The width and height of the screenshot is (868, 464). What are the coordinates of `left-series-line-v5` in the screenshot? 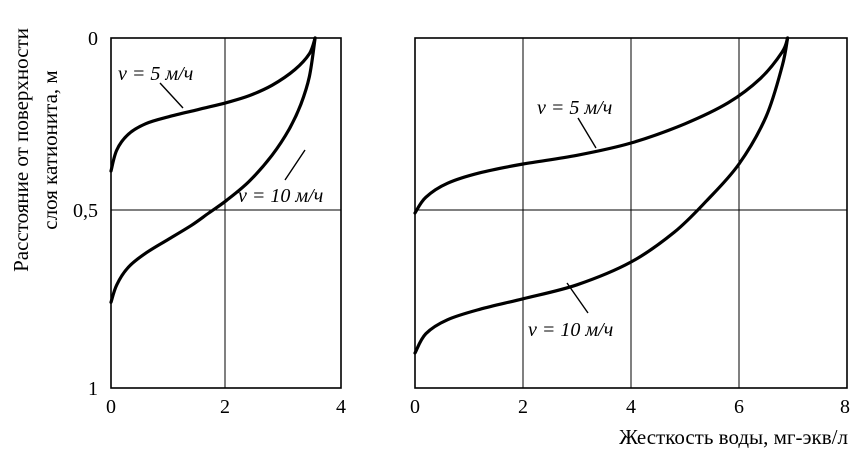 It's located at (213, 104).